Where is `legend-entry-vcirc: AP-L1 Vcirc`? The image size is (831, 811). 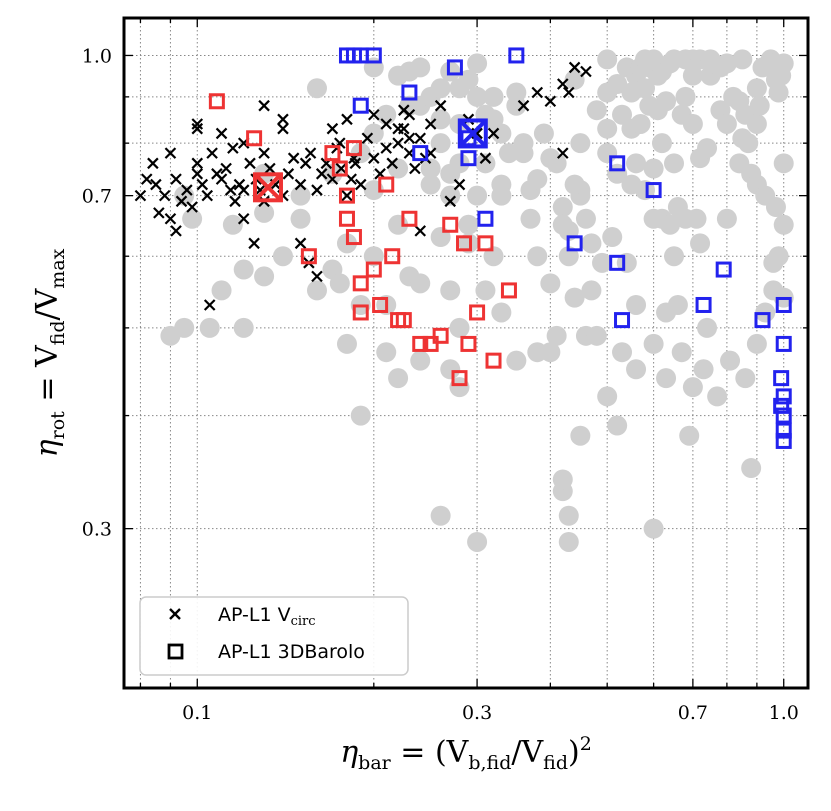
legend-entry-vcirc: AP-L1 Vcirc is located at coordinates (267, 616).